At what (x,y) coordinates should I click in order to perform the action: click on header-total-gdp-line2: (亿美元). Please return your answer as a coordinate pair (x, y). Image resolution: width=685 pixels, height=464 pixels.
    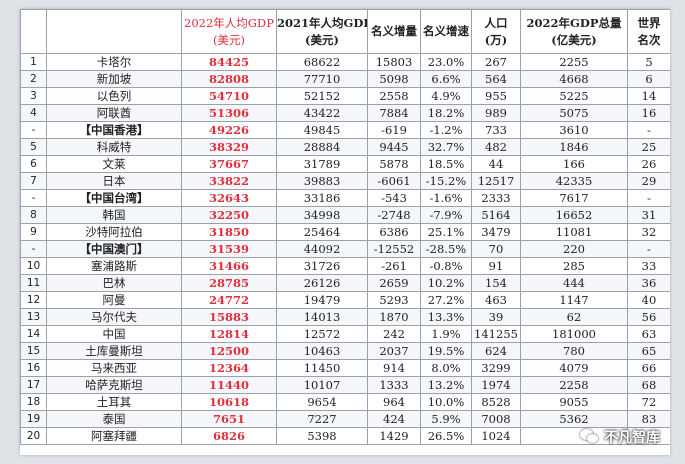
    Looking at the image, I should click on (574, 39).